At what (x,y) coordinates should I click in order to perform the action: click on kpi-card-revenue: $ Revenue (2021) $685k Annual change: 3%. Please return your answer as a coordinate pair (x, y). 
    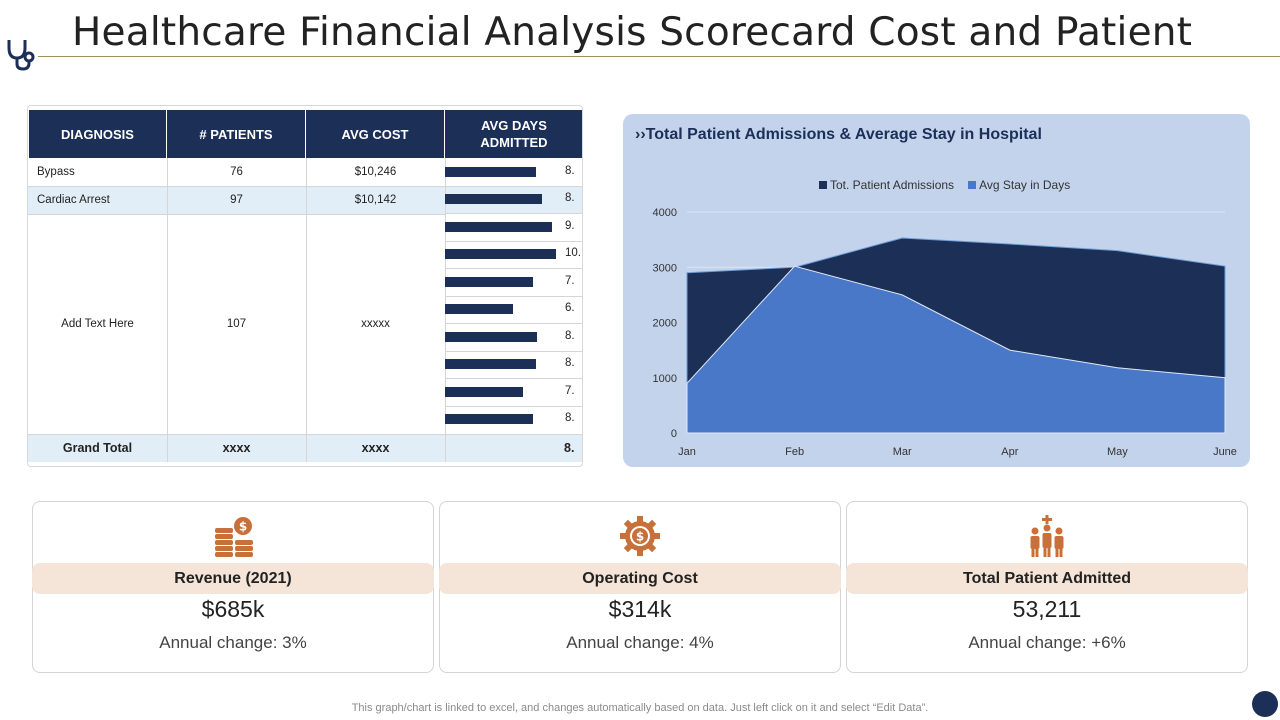
    Looking at the image, I should click on (233, 587).